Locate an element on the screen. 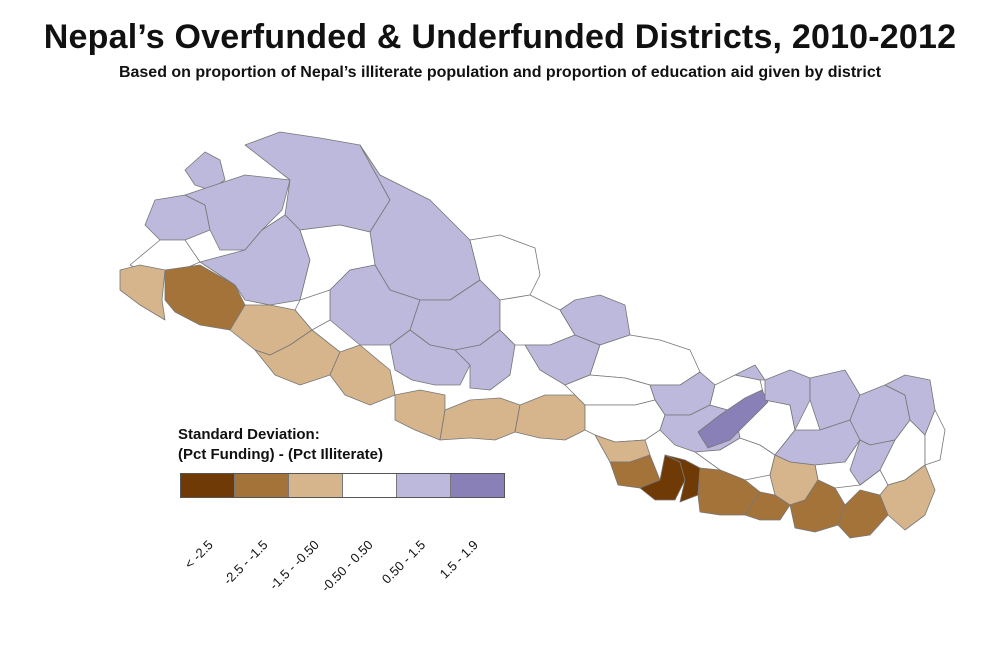 The width and height of the screenshot is (1000, 651). legend-title-line1: Standard Deviation: is located at coordinates (249, 434).